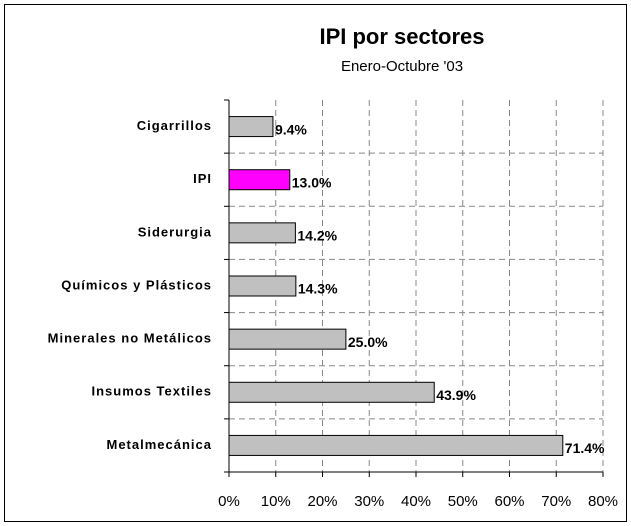  I want to click on value-label: 43.9%, so click(456, 395).